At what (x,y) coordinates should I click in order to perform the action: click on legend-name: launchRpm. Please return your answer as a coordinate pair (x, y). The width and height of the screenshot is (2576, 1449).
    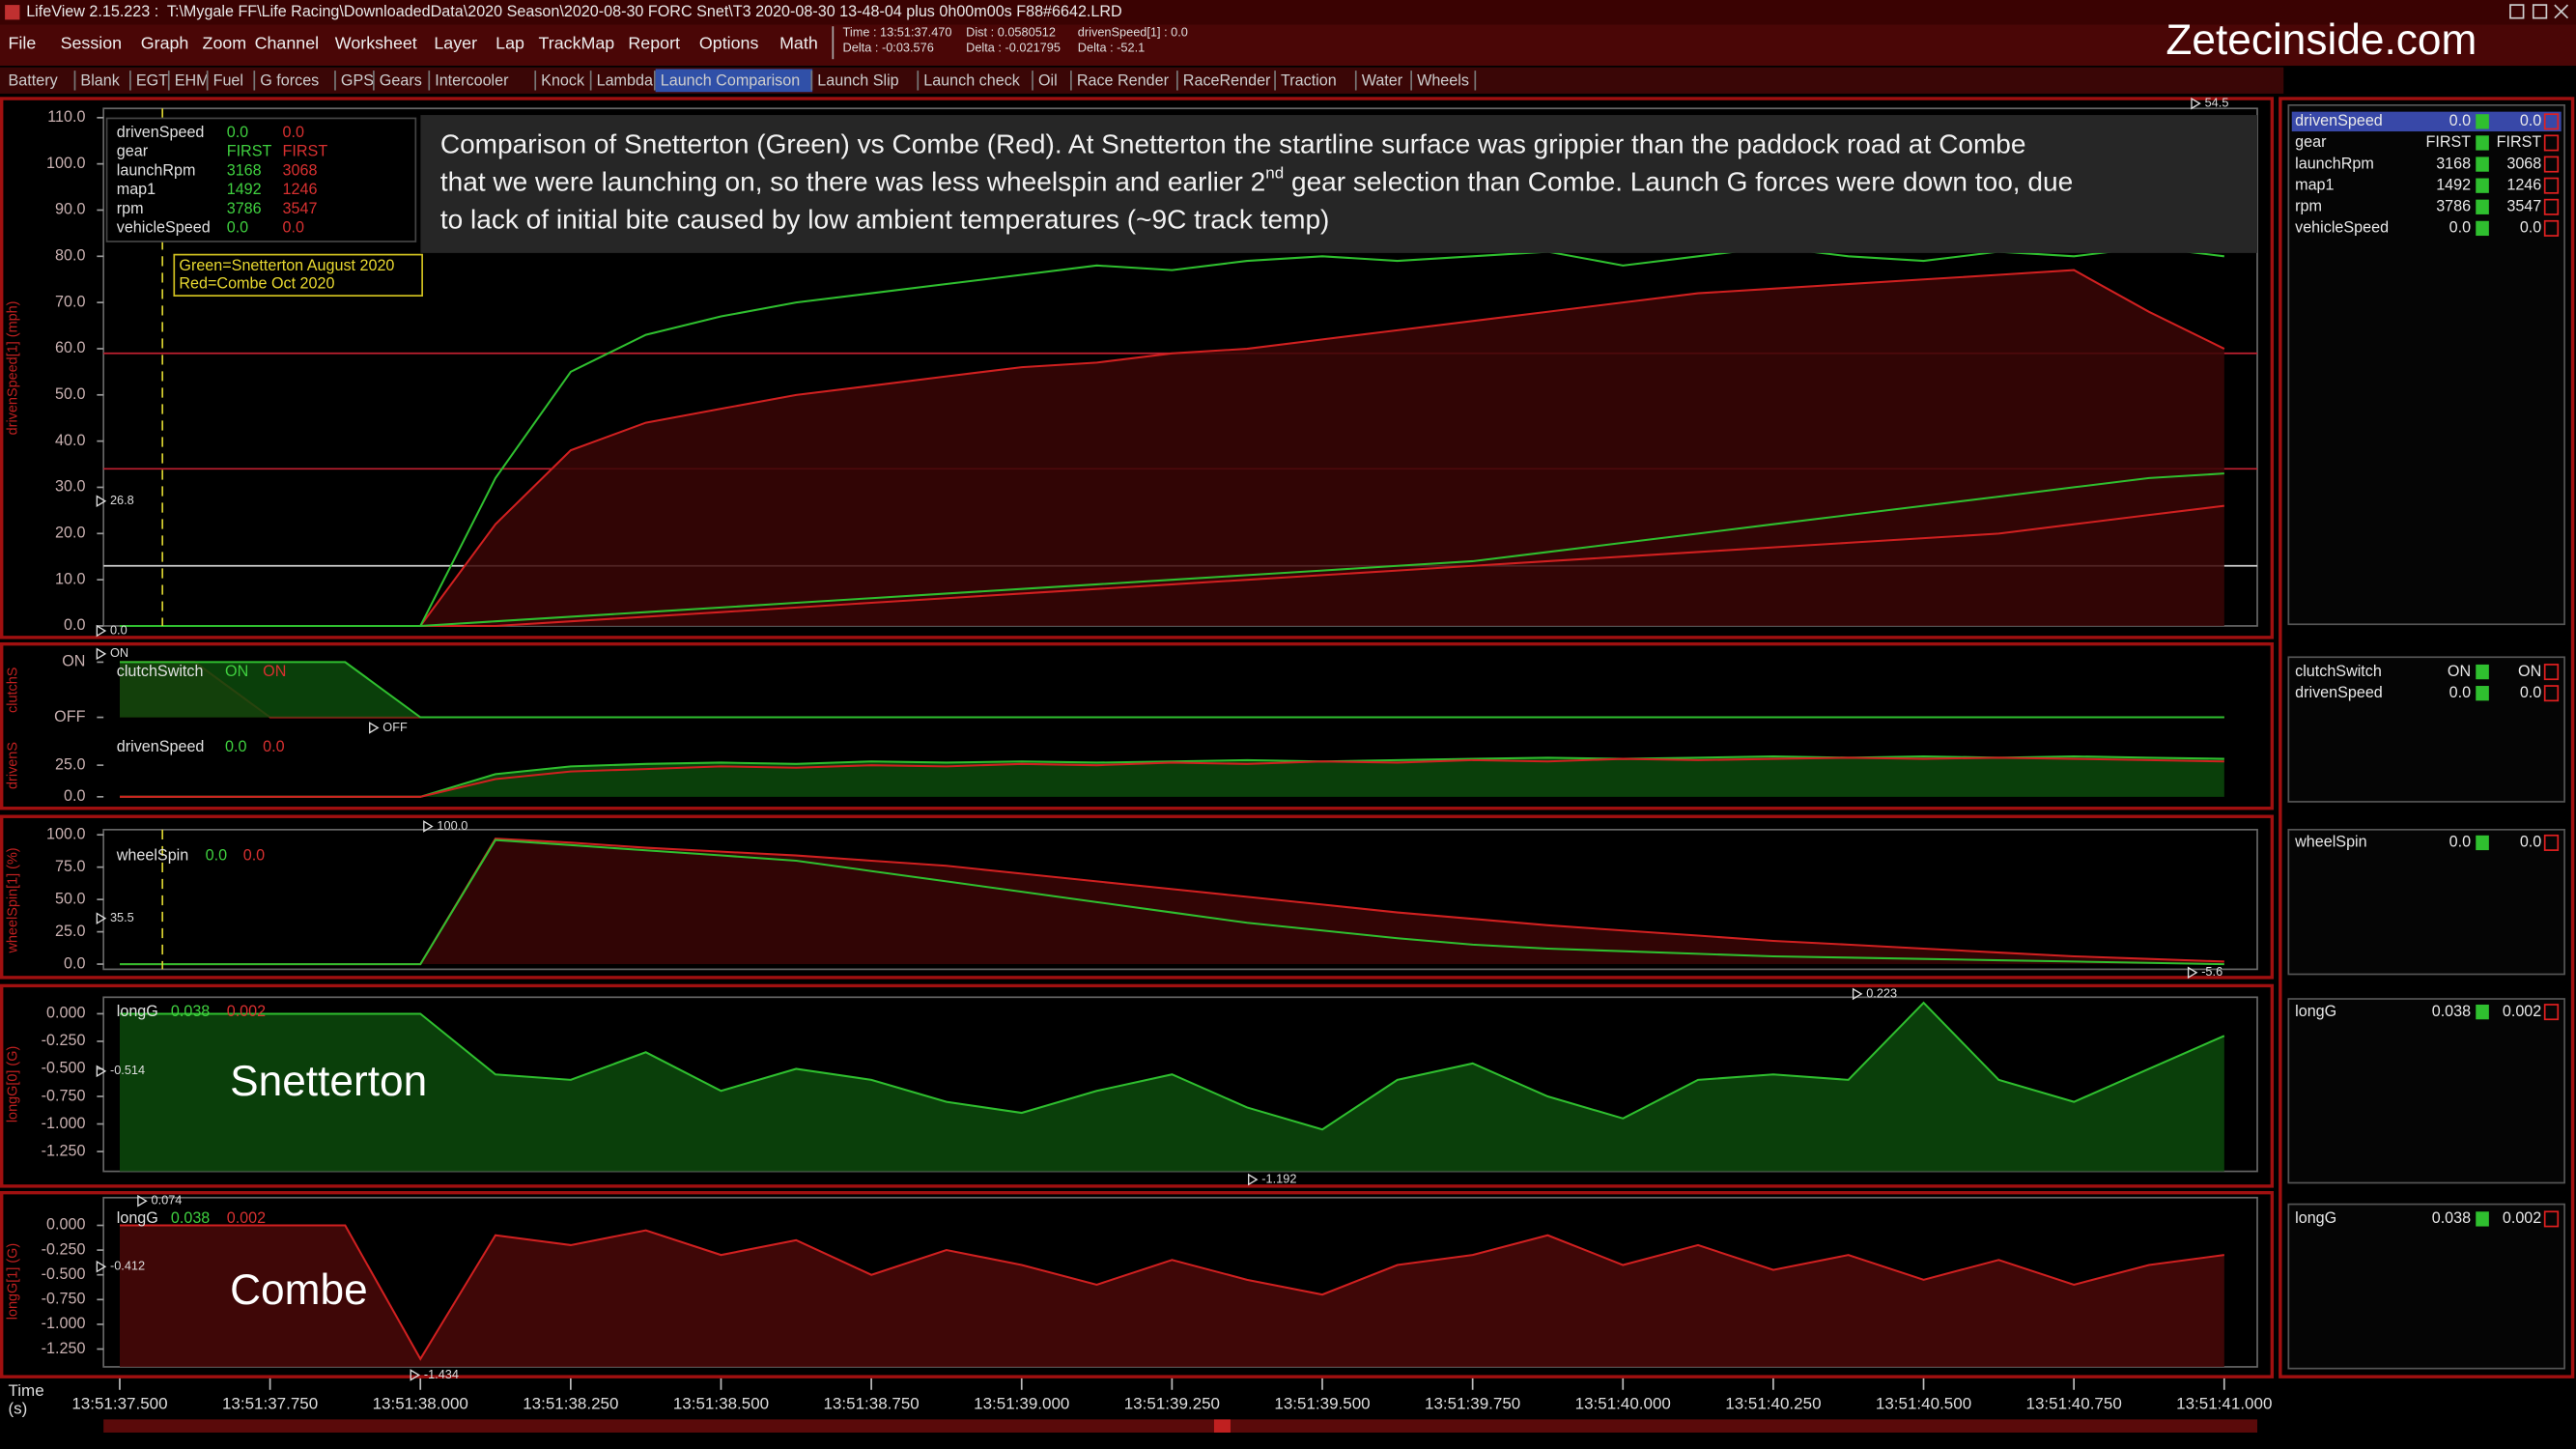
    Looking at the image, I should click on (156, 170).